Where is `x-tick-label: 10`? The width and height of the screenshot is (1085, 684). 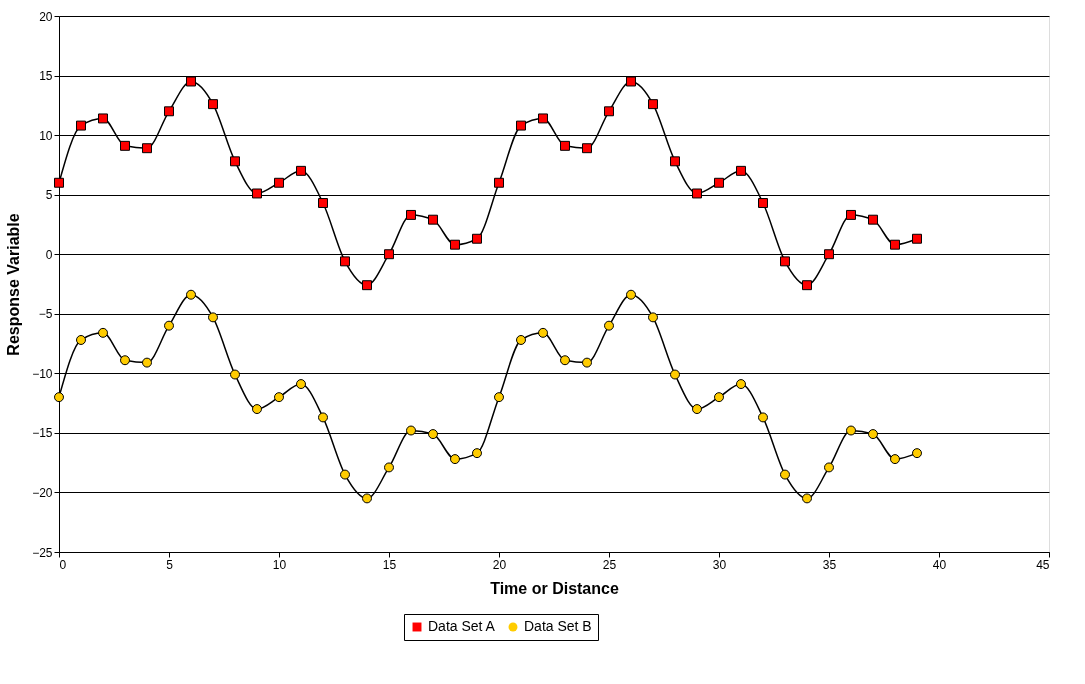 x-tick-label: 10 is located at coordinates (279, 564).